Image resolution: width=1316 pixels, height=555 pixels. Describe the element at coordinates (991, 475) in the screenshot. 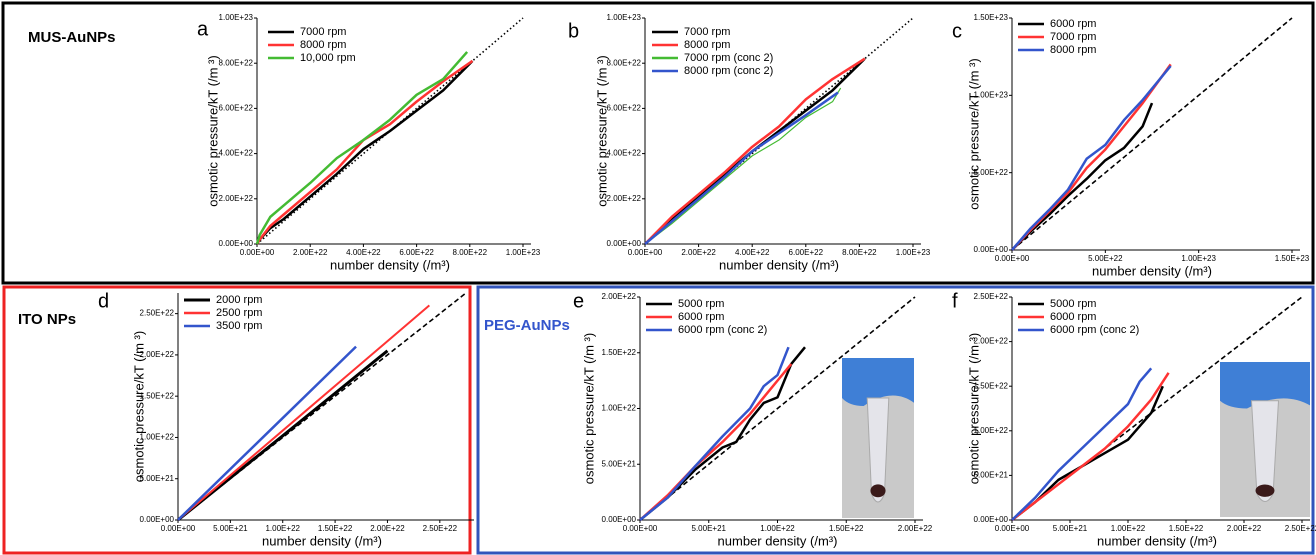

I see `y-tick-label: 5.00E+21` at that location.